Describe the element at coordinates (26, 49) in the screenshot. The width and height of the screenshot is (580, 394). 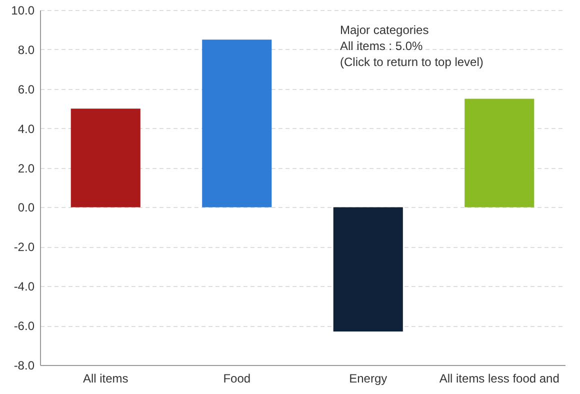
I see `y-tick-label: 8.0` at that location.